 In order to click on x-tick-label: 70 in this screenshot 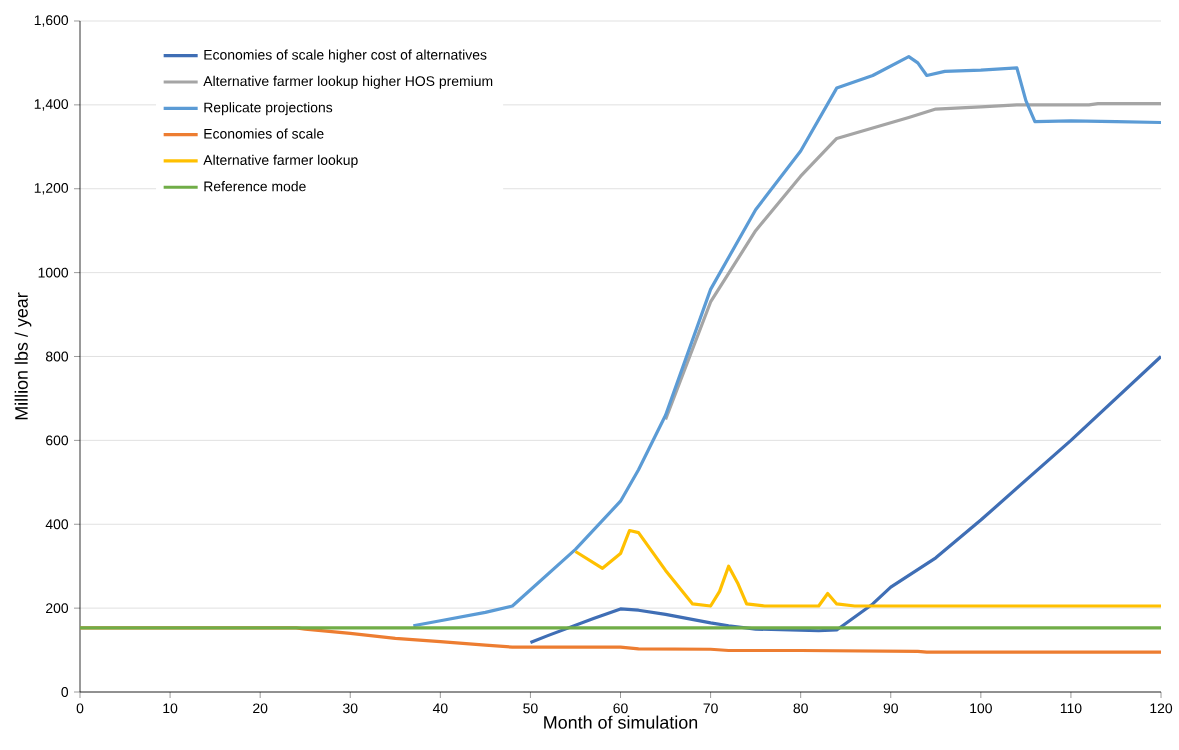, I will do `click(710, 708)`.